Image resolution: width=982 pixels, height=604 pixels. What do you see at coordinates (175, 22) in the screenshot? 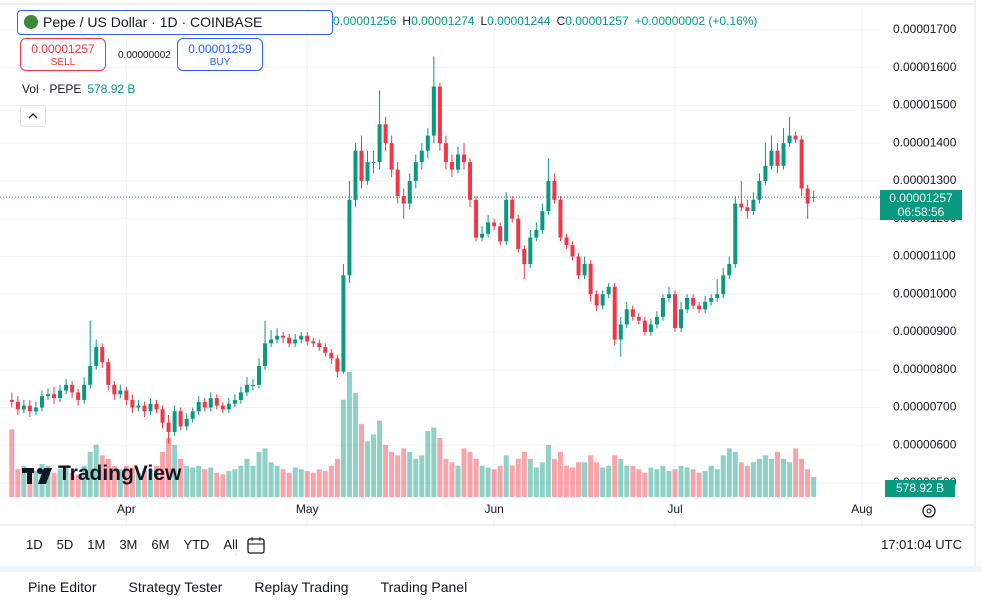
I see `symbol-legend: Pepe / US Dollar · 1D · COINBASE` at bounding box center [175, 22].